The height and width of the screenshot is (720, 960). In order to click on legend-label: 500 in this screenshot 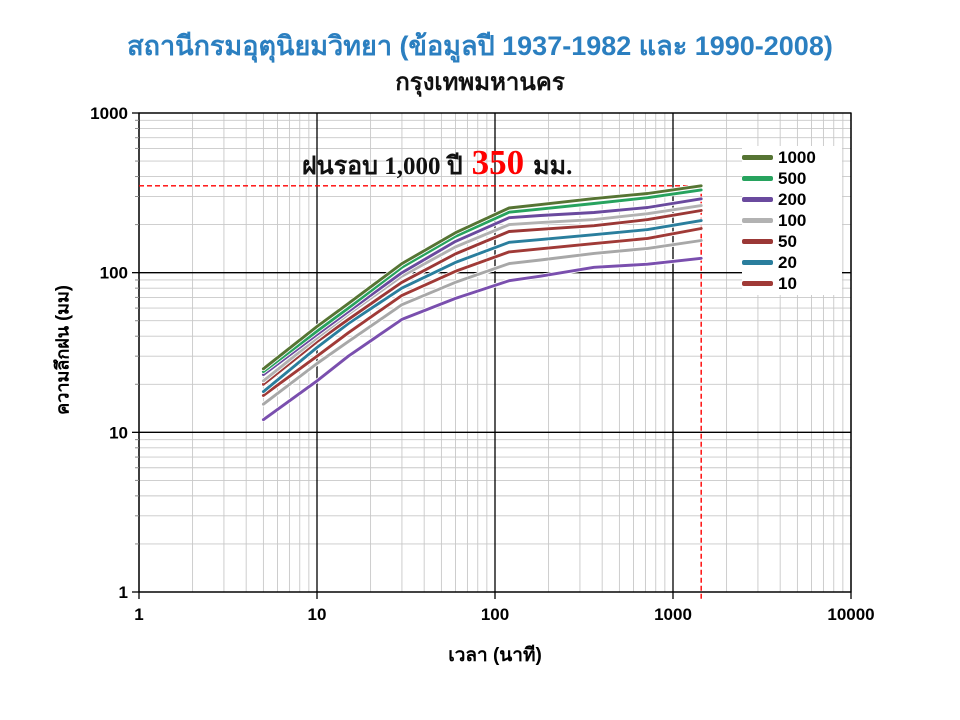, I will do `click(792, 178)`.